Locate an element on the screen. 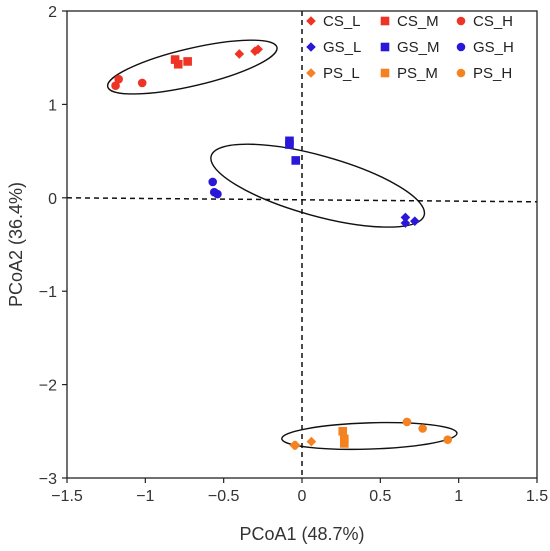 This screenshot has height=551, width=550. ellipse-ps is located at coordinates (369, 436).